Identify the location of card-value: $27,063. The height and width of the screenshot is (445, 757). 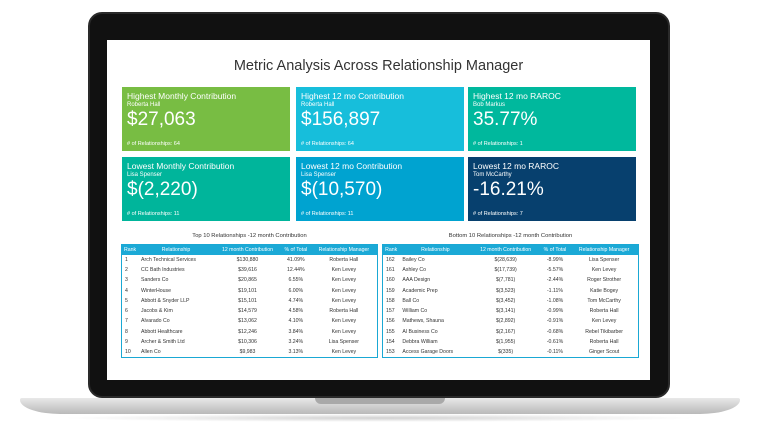
(161, 119).